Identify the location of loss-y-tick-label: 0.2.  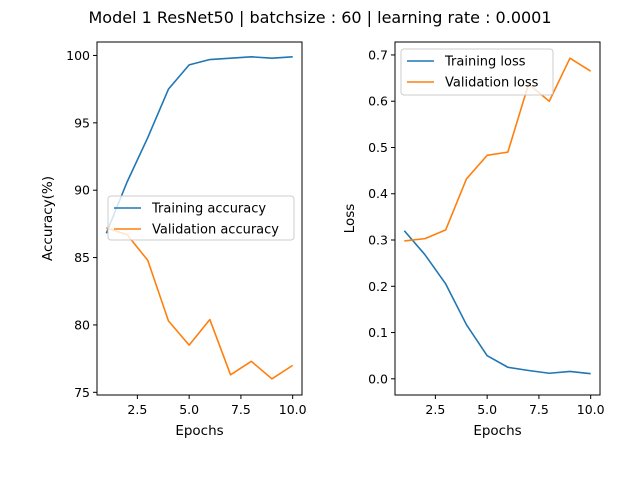
(378, 286).